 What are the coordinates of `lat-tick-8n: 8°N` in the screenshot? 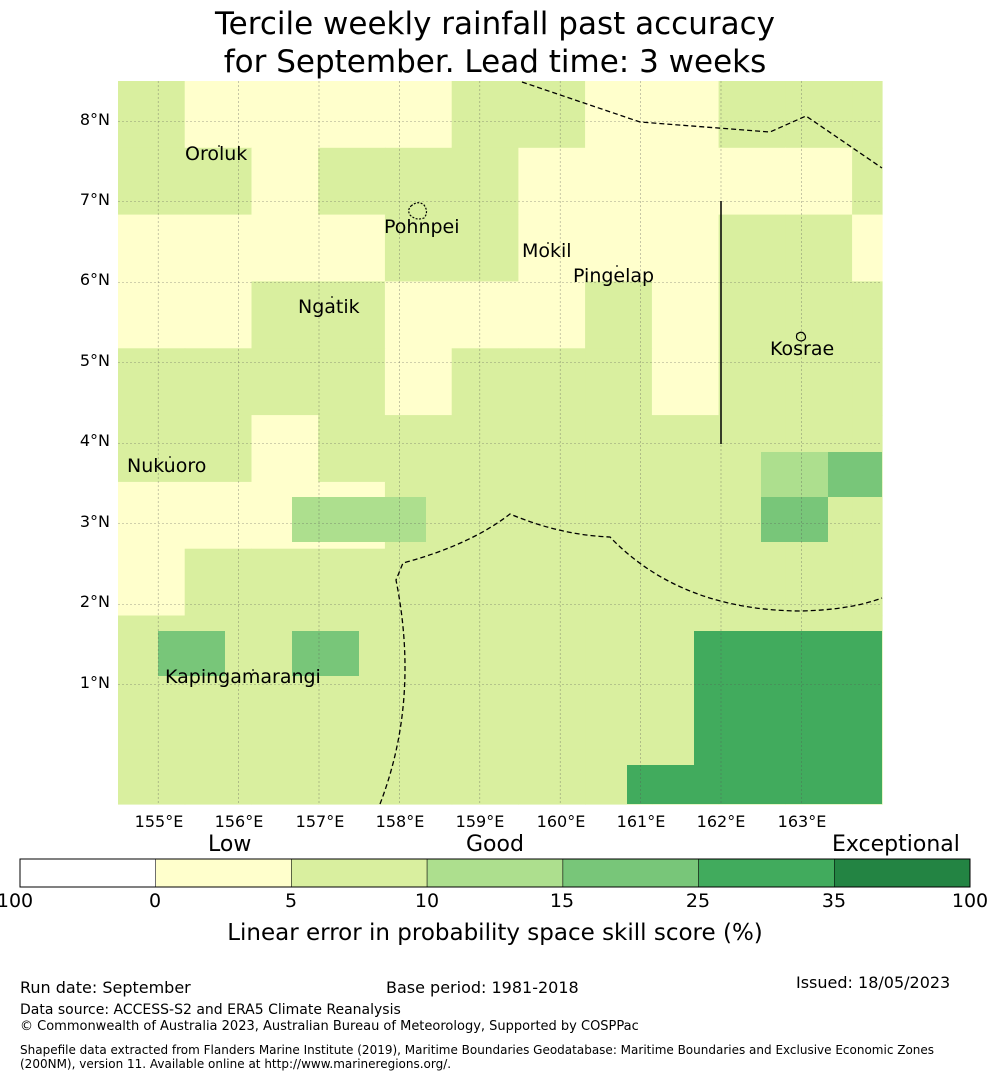 It's located at (94, 119).